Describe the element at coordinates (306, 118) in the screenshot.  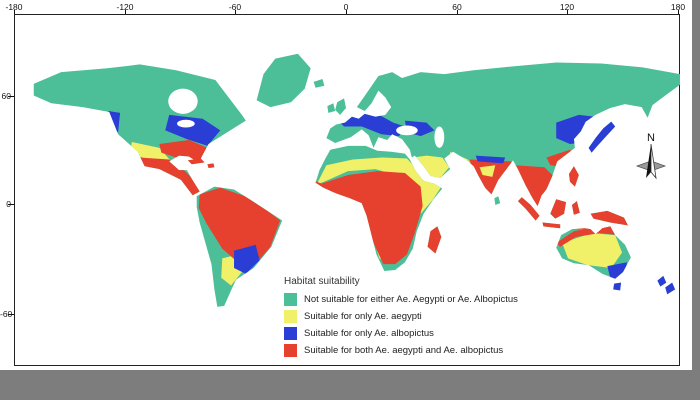
I see `inland-seas` at that location.